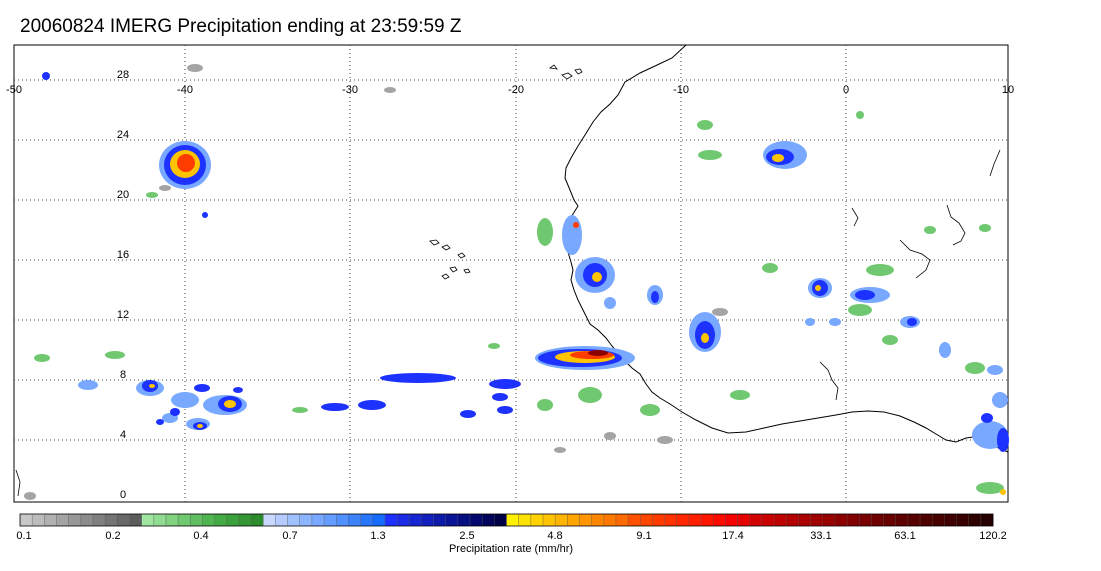 This screenshot has width=1101, height=571. I want to click on colorbar-label: 0.2, so click(113, 536).